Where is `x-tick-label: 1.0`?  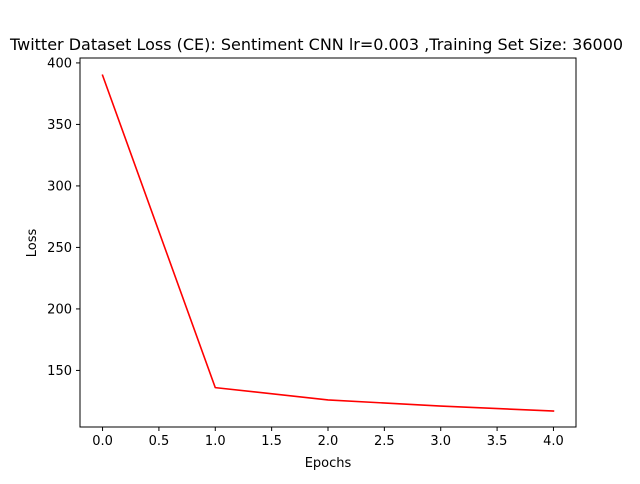 x-tick-label: 1.0 is located at coordinates (215, 441).